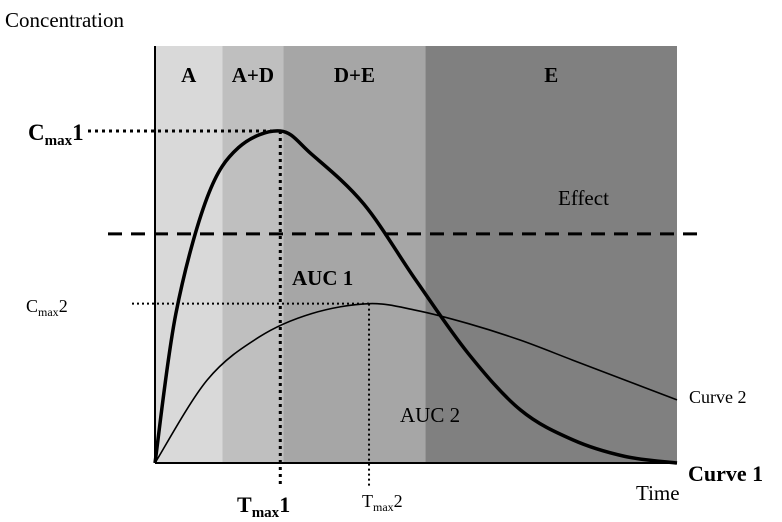 The image size is (782, 522). I want to click on curve2-label: Curve 2, so click(718, 397).